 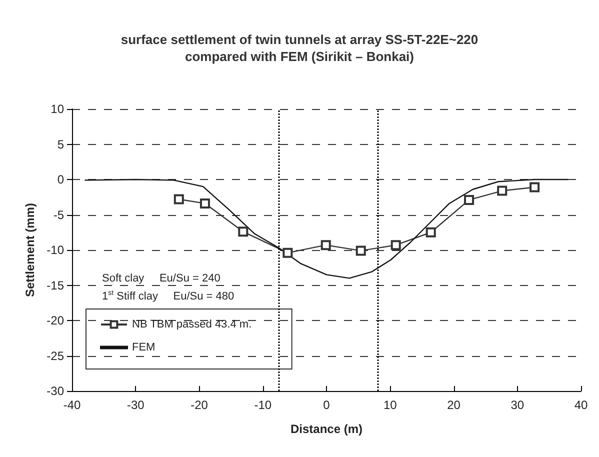 I want to click on y-tick-label: -15, so click(x=55, y=285).